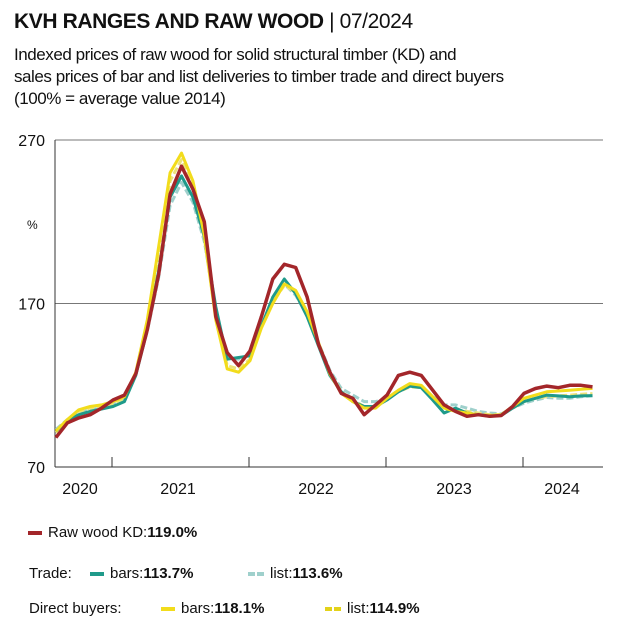  Describe the element at coordinates (376, 21) in the screenshot. I see `title-date: 07/2024` at that location.